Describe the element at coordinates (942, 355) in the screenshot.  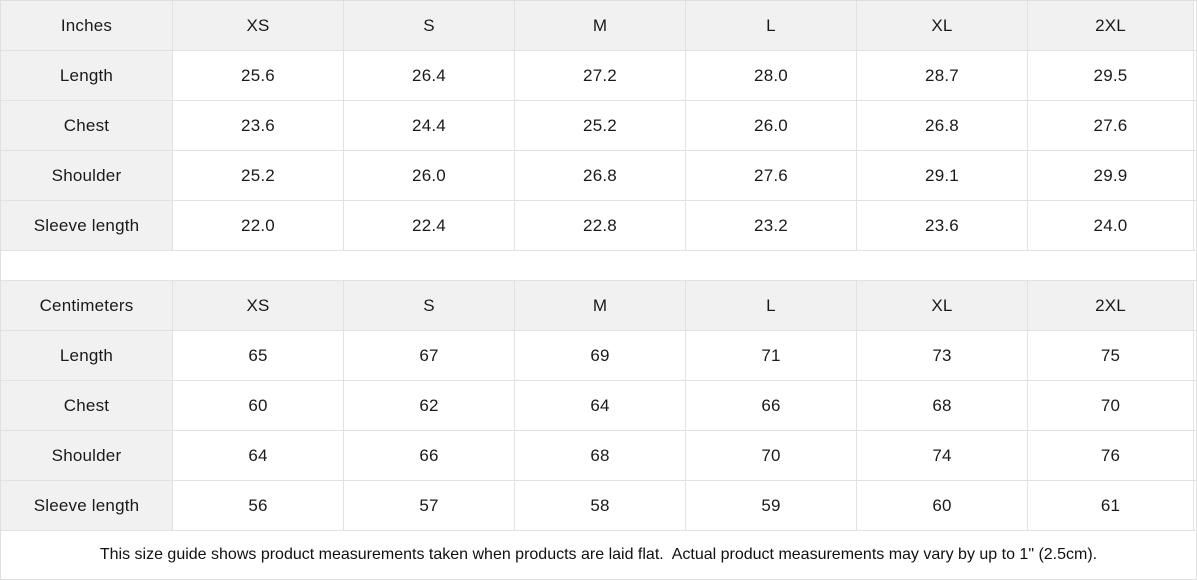
I see `value-cell: 73` at that location.